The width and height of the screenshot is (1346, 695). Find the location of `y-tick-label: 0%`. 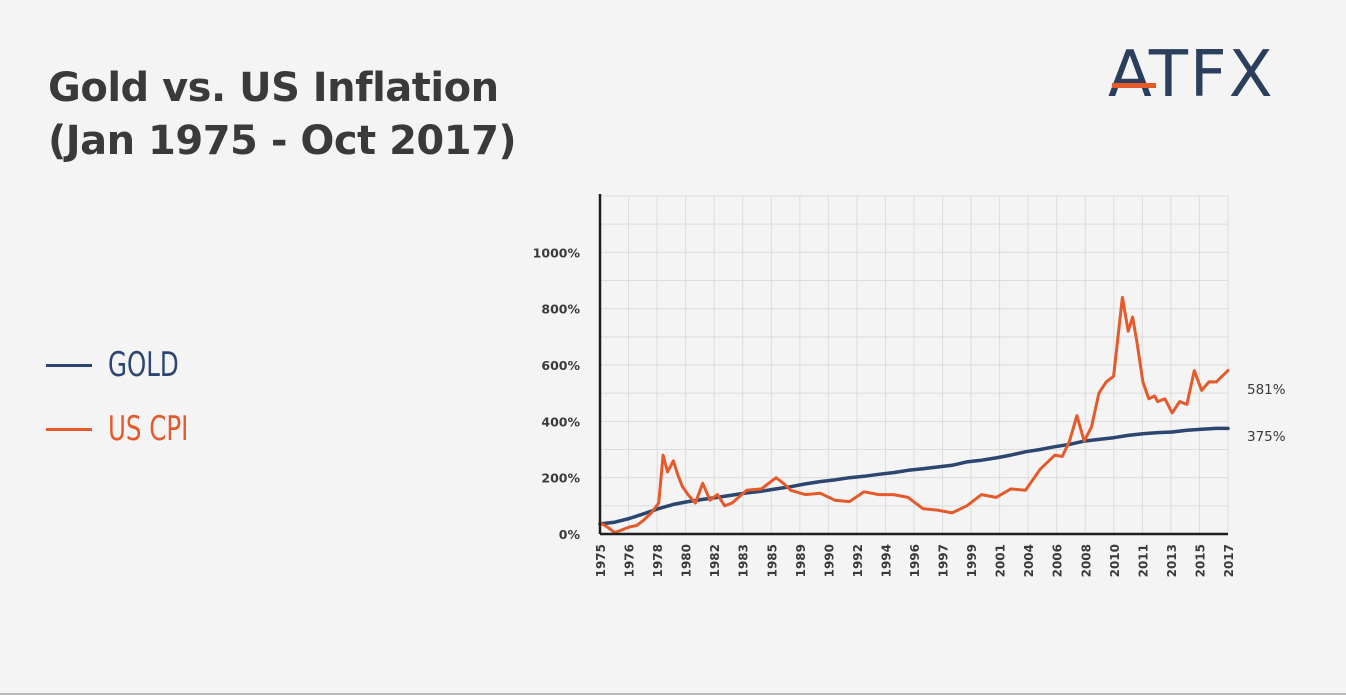

y-tick-label: 0% is located at coordinates (570, 534).